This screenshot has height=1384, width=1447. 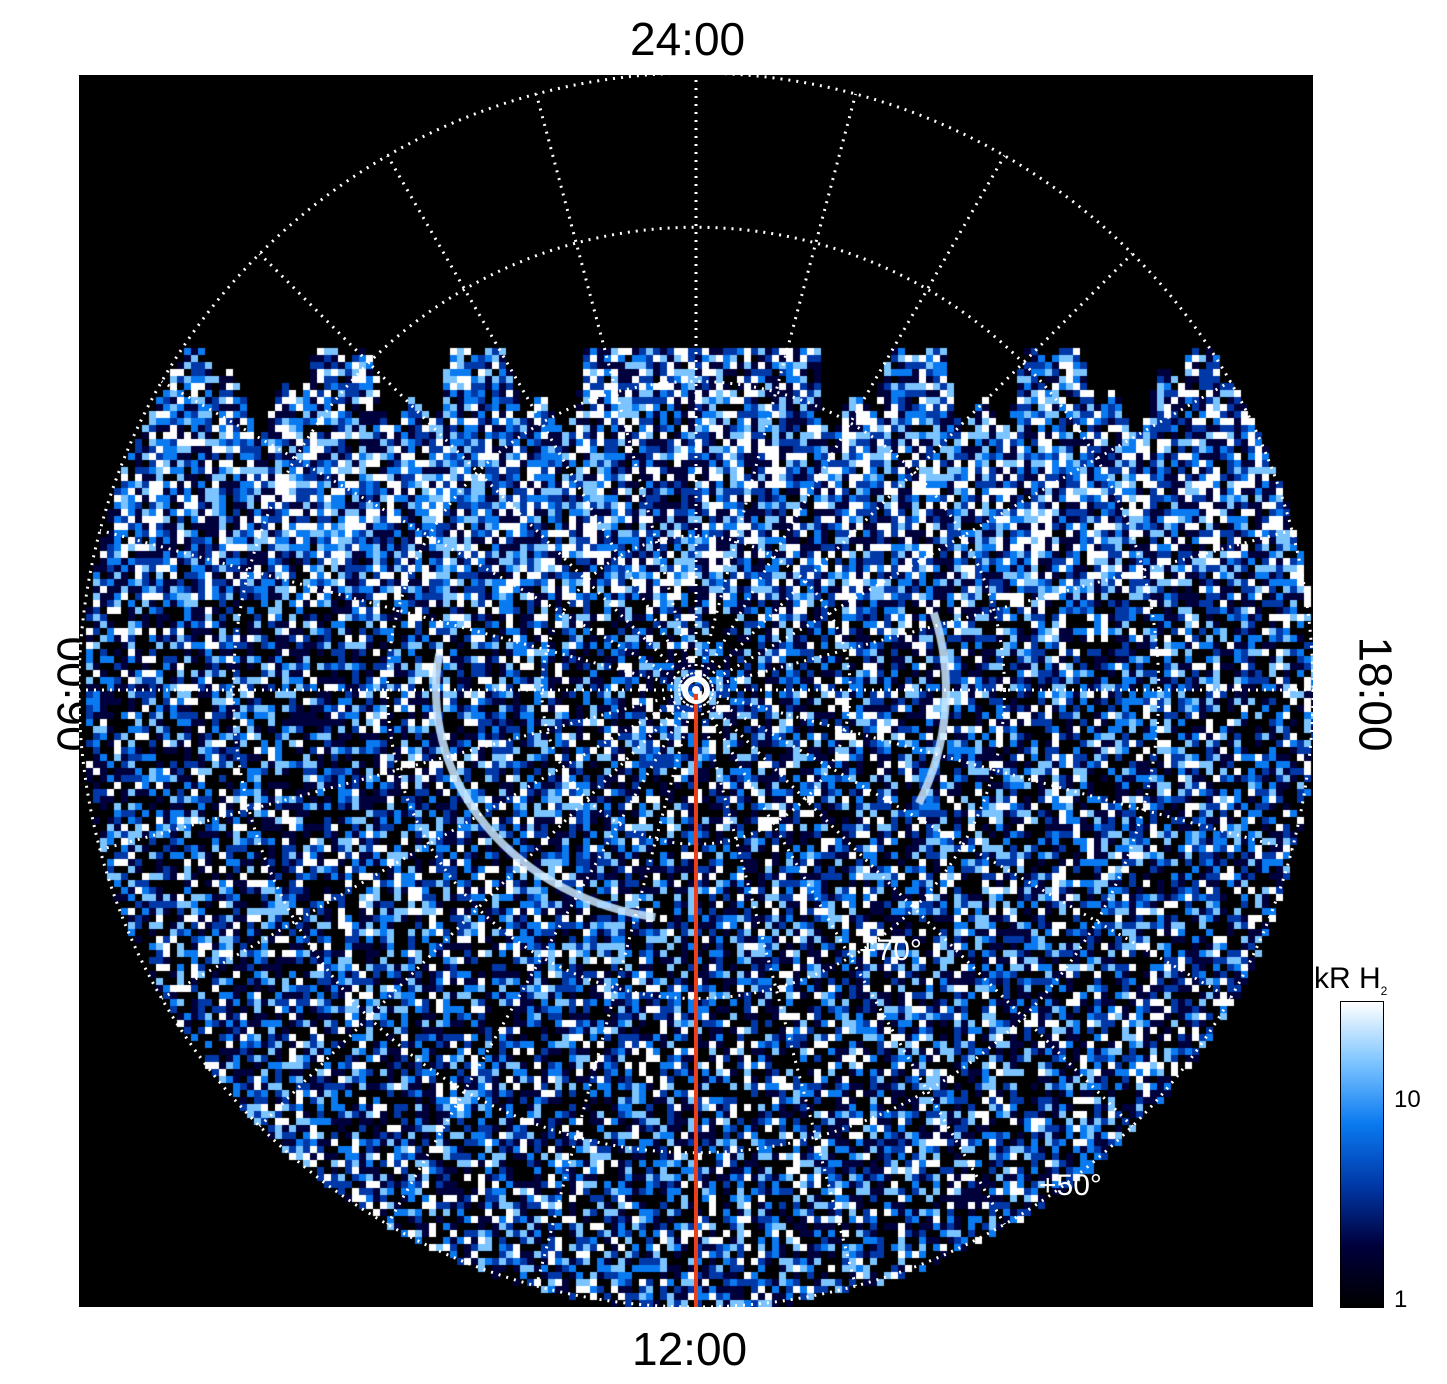 I want to click on pole-marker-inner, so click(x=696, y=690).